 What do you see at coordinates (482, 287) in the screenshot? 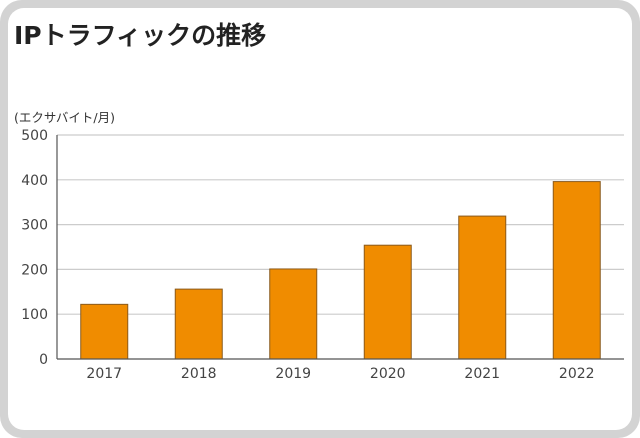
I see `bar-2021` at bounding box center [482, 287].